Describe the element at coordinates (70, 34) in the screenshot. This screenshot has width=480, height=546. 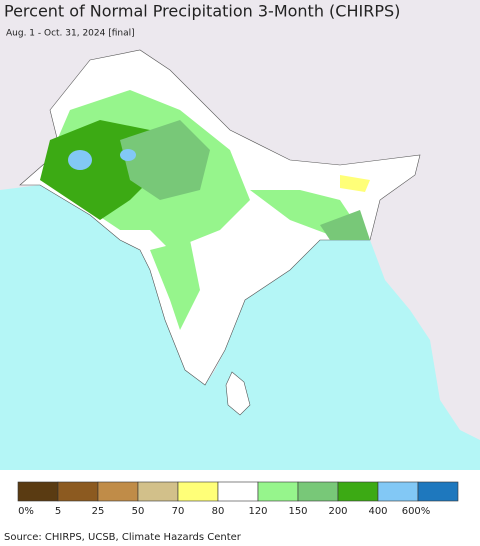
I see `subtitle: Aug. 1 - Oct. 31, 2024 [final]` at that location.